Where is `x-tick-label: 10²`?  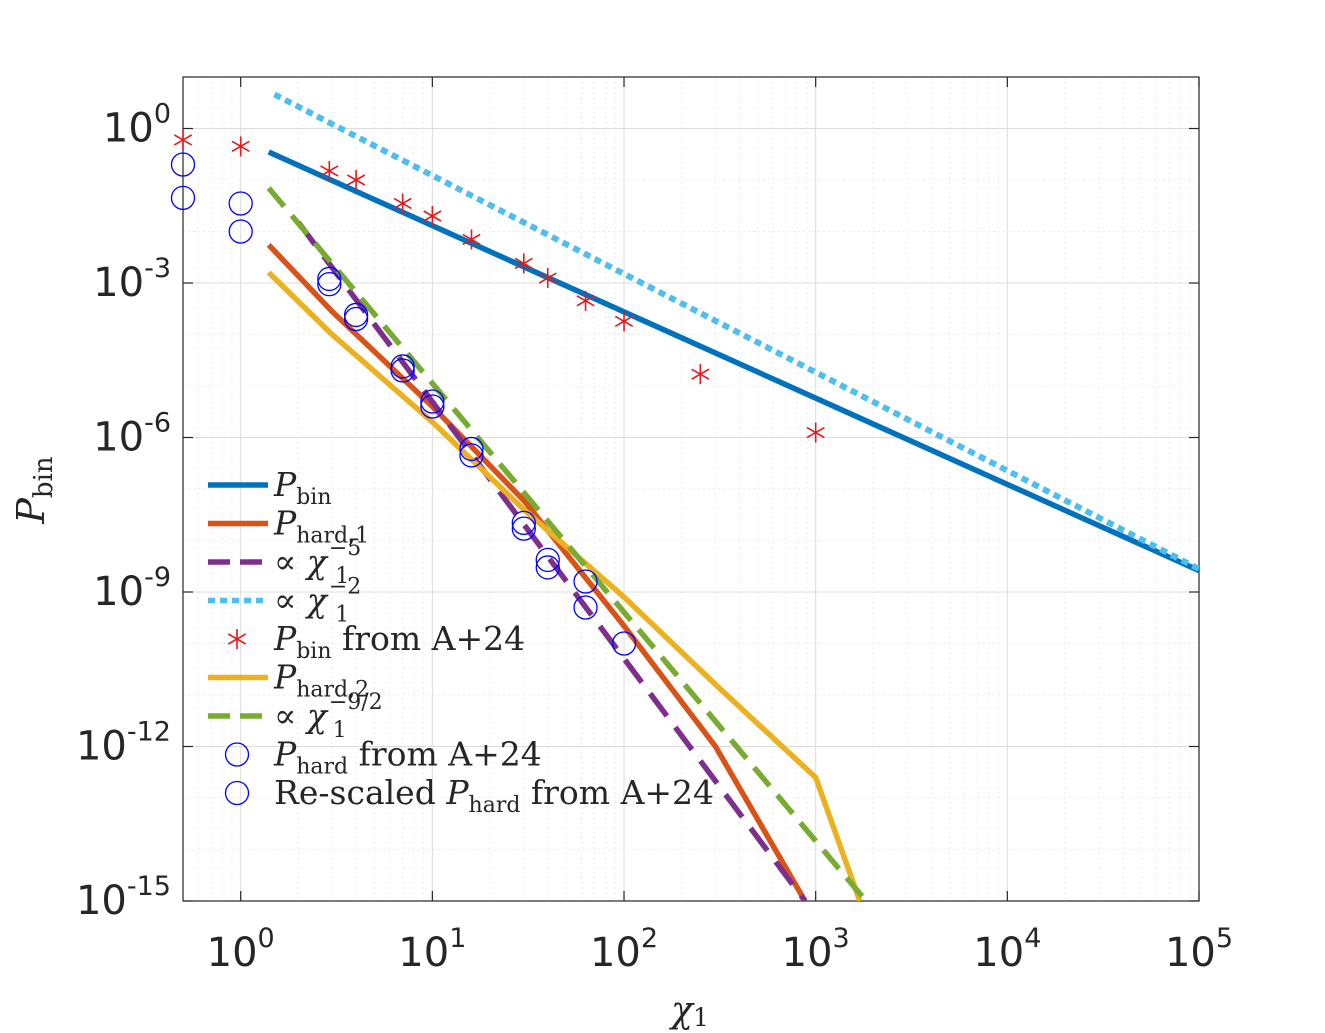 x-tick-label: 10² is located at coordinates (624, 949).